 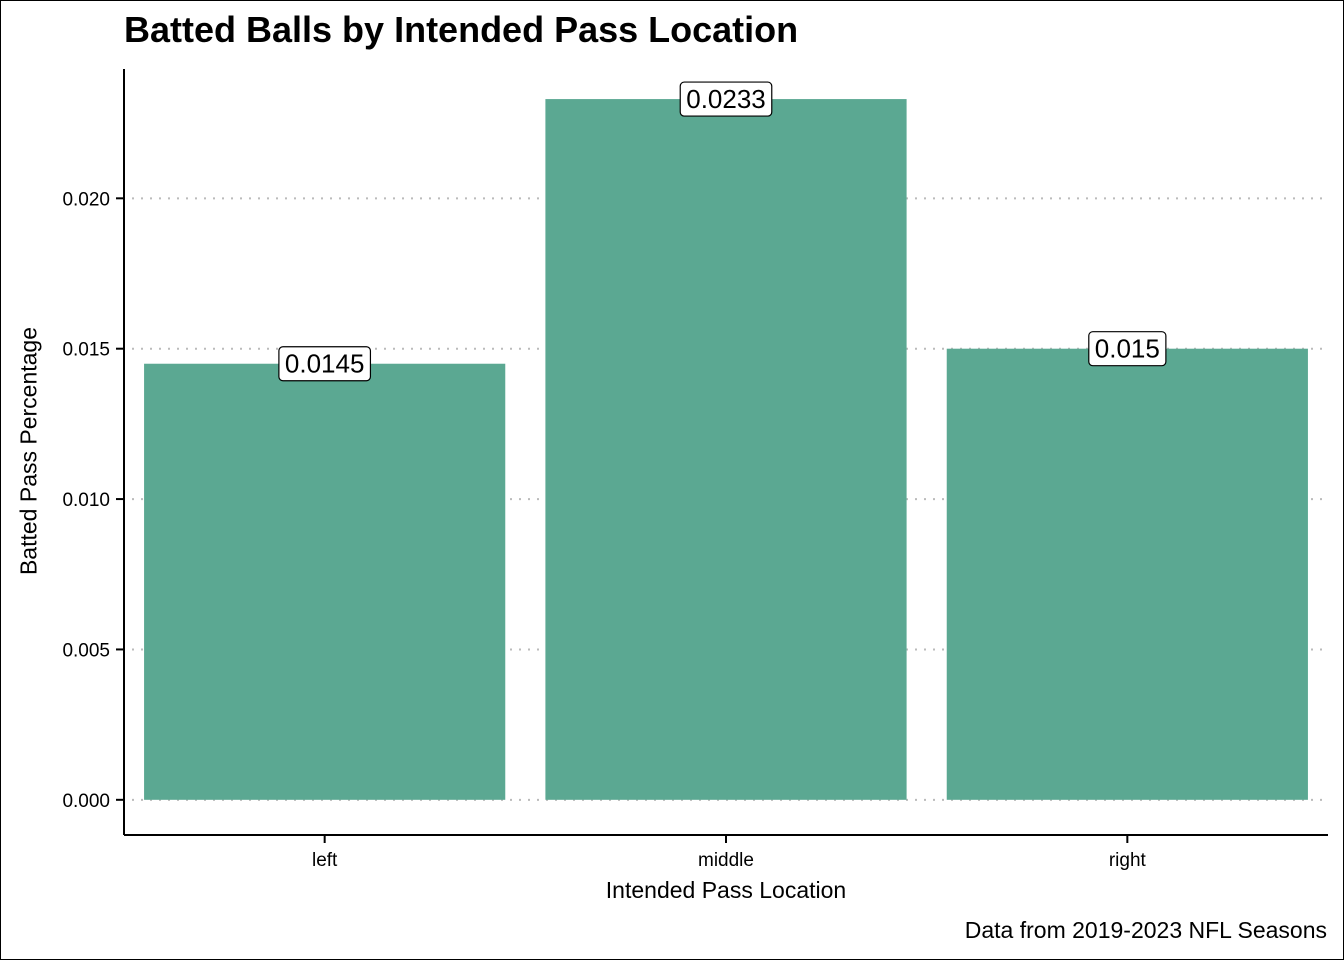 I want to click on x-tick-label: left, so click(x=325, y=860).